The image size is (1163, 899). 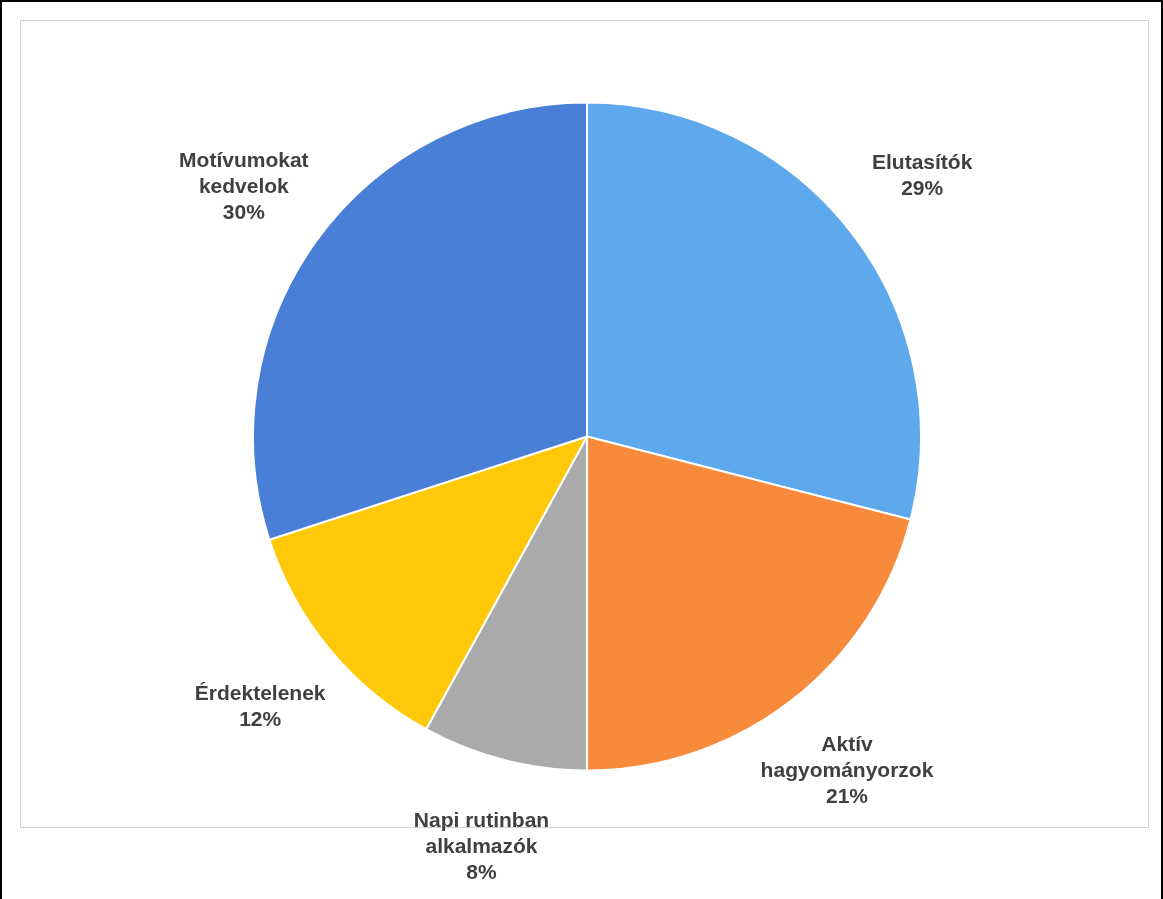 What do you see at coordinates (481, 833) in the screenshot?
I see `slice-label: Napi rutinban alkalmazók` at bounding box center [481, 833].